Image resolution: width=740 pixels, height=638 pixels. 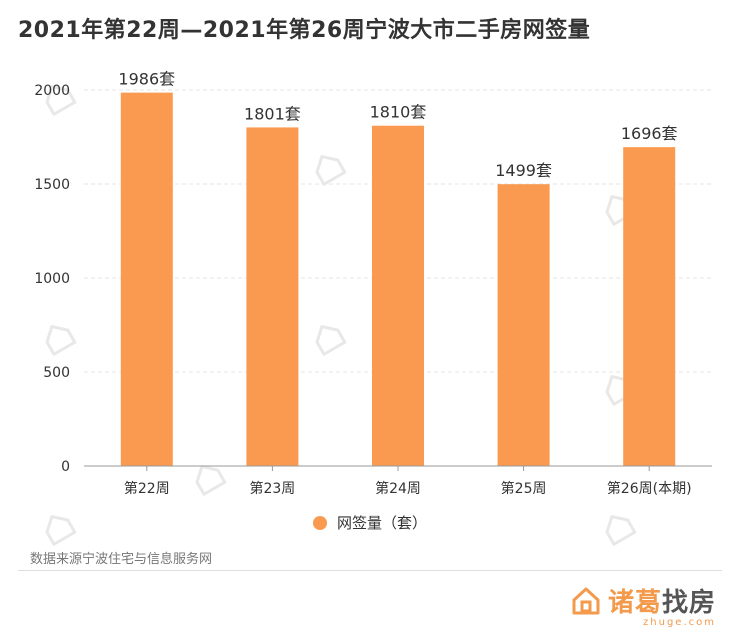 I want to click on legend: 网签量（套）, so click(x=370, y=522).